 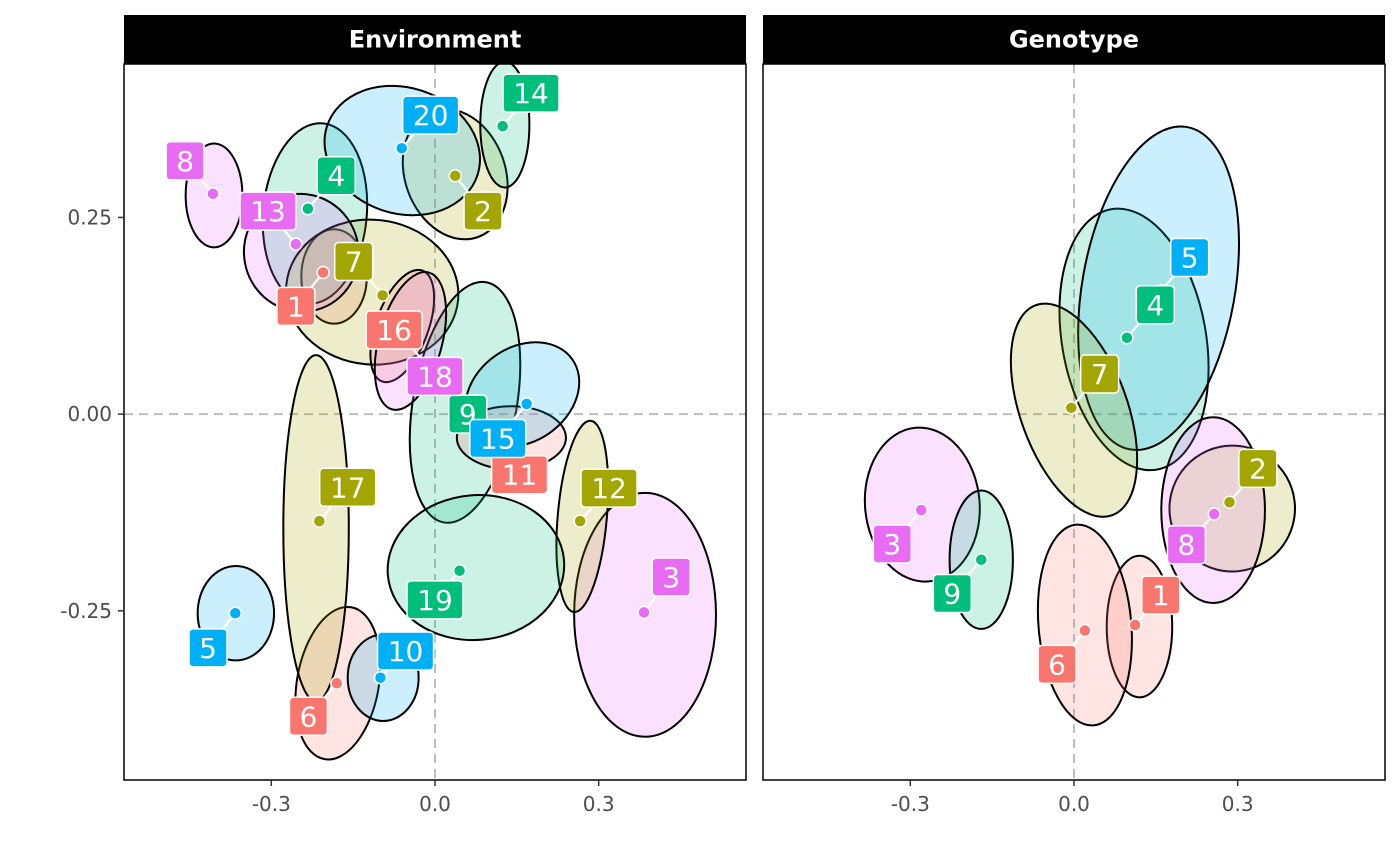 What do you see at coordinates (910, 804) in the screenshot?
I see `x-tick-label: -0.3` at bounding box center [910, 804].